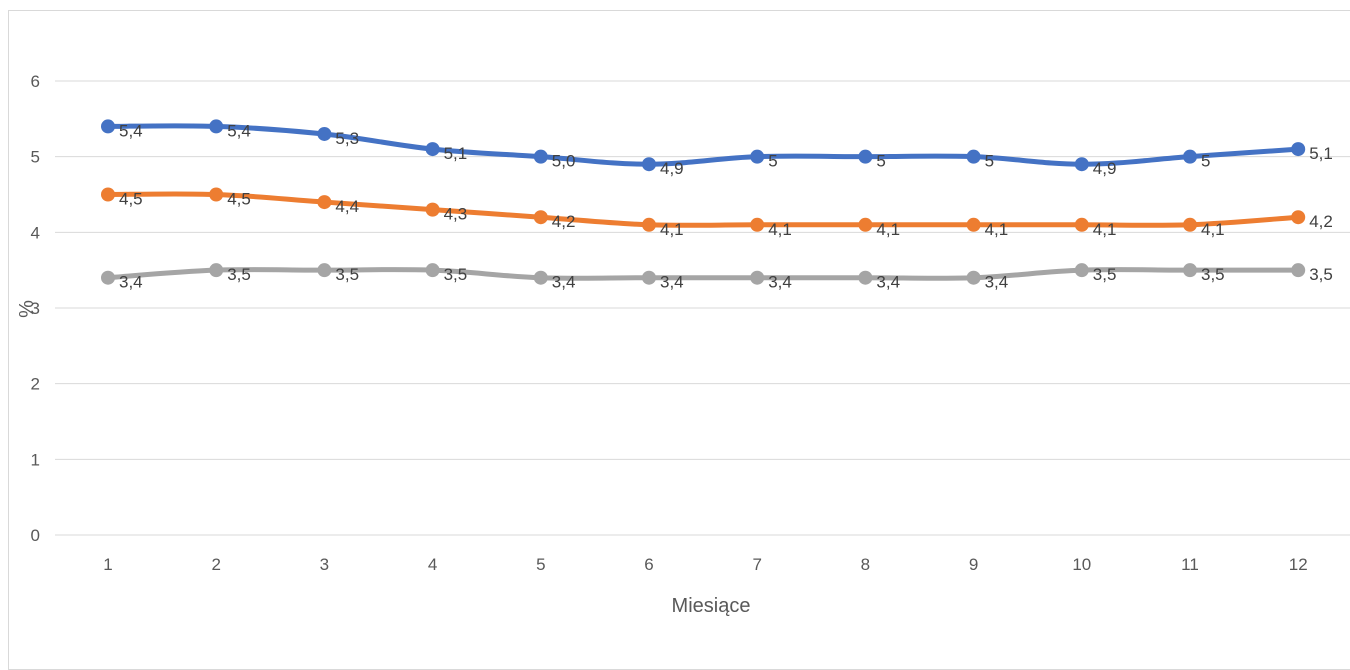 This screenshot has width=1350, height=670. I want to click on y-tick-label: 5, so click(35, 157).